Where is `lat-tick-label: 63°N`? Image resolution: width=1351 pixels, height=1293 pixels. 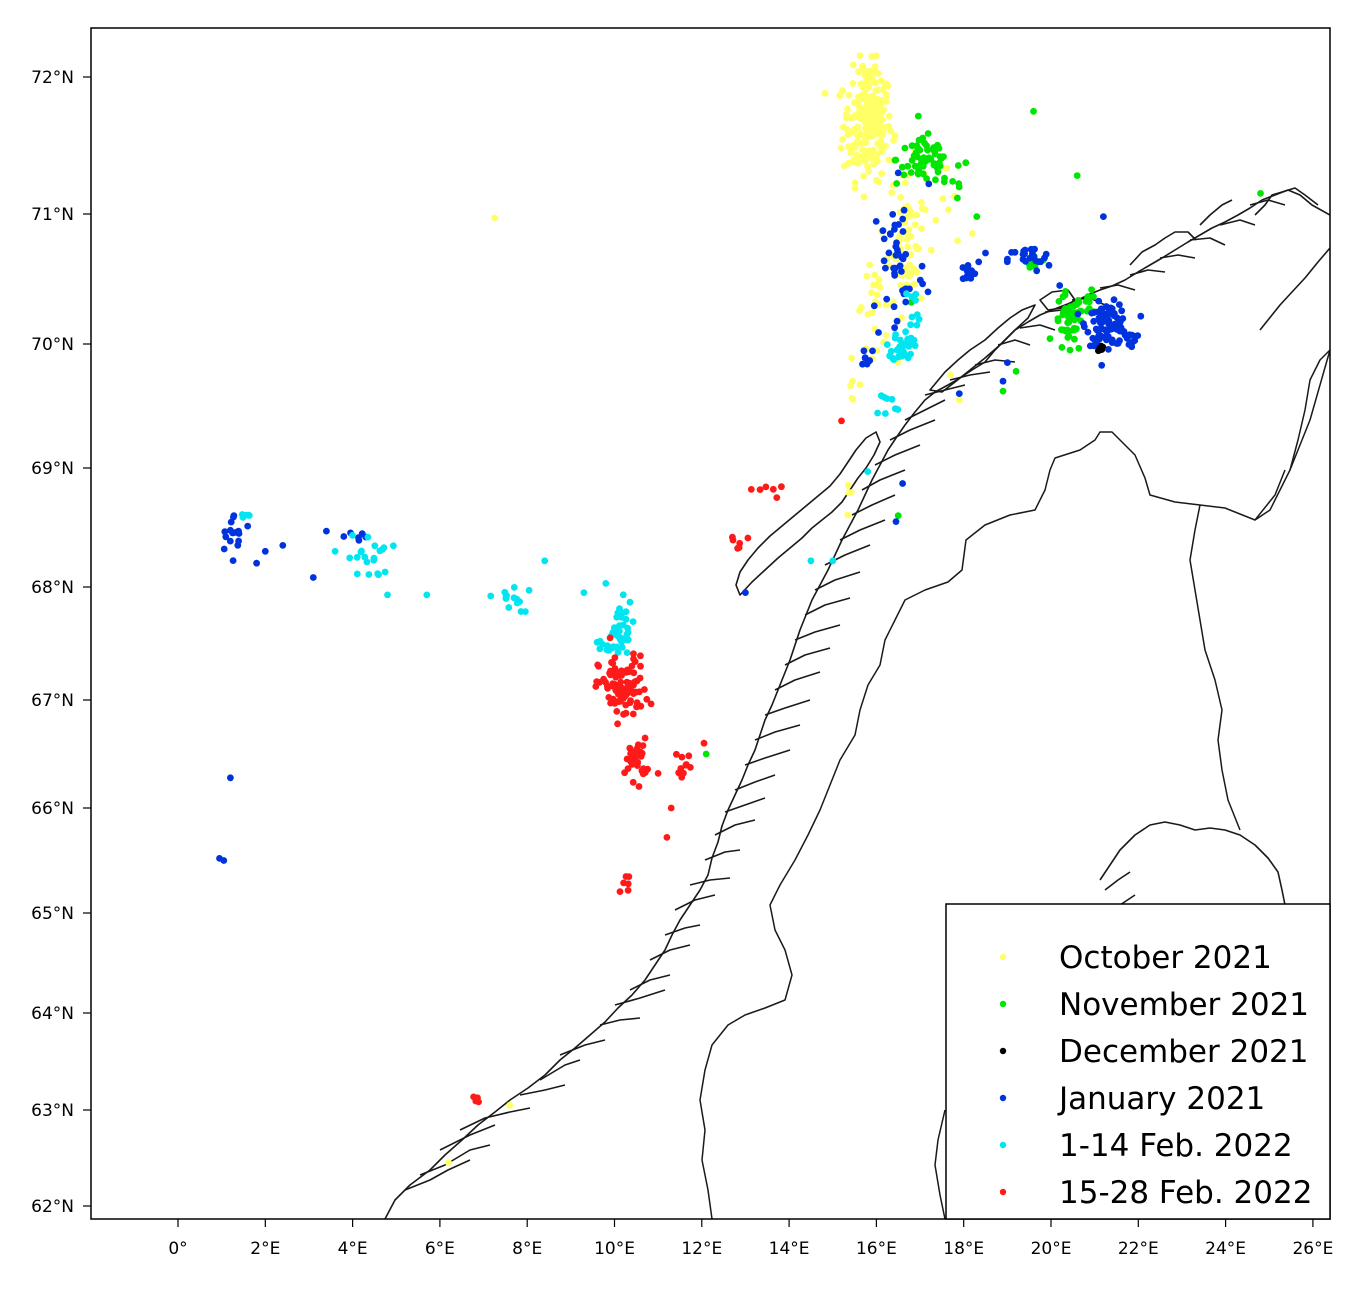 lat-tick-label: 63°N is located at coordinates (52, 1111).